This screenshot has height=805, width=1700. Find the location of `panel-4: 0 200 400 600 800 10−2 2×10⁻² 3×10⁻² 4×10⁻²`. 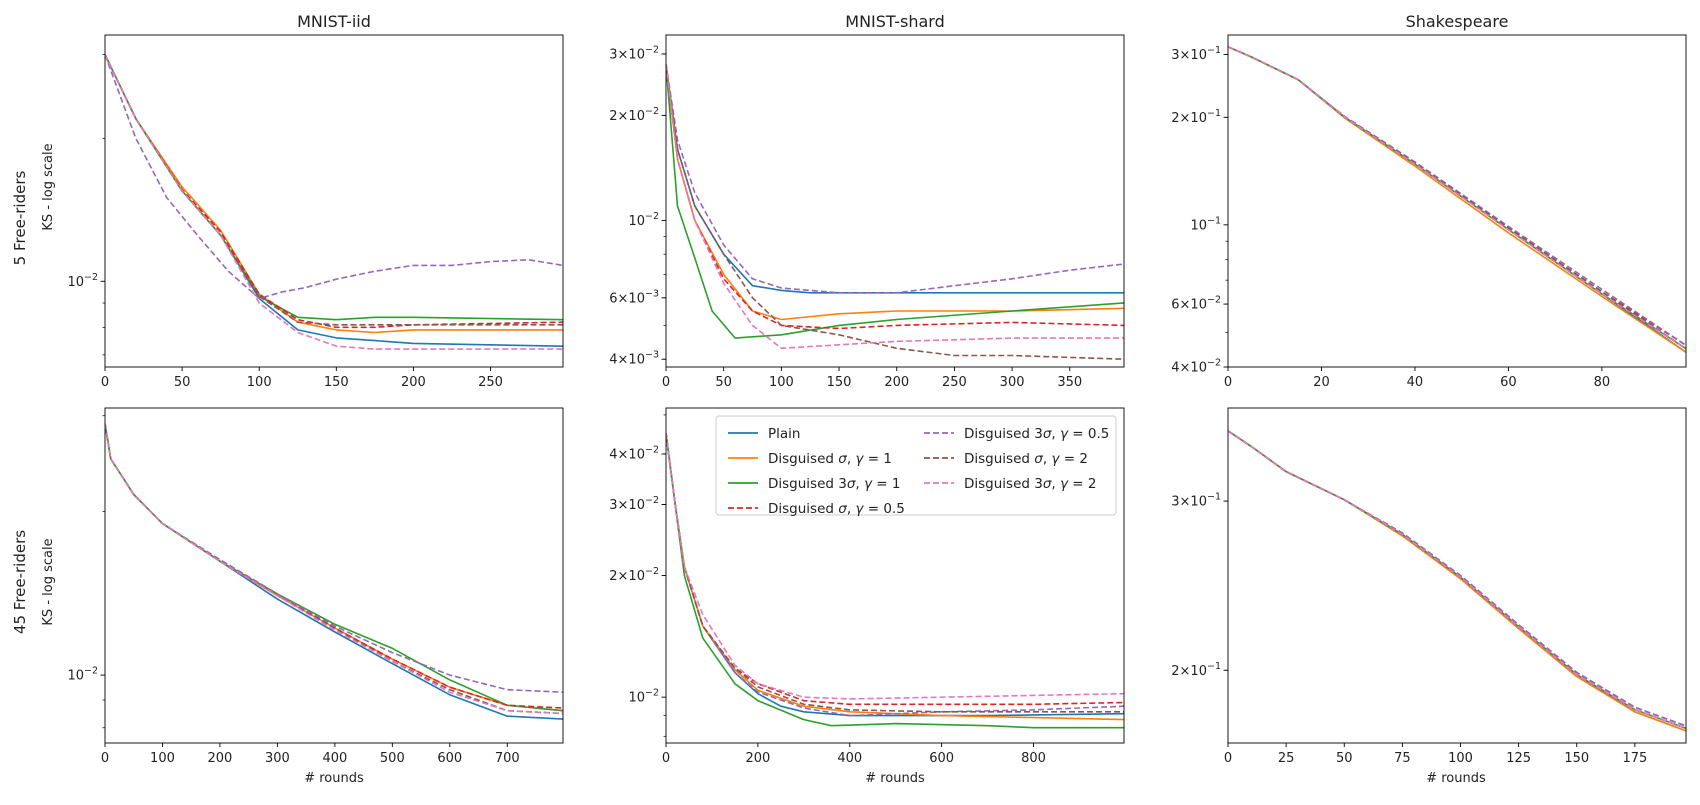

panel-4: 0 200 400 600 800 10−2 2×10⁻² 3×10⁻² 4×10⁻² is located at coordinates (867, 586).